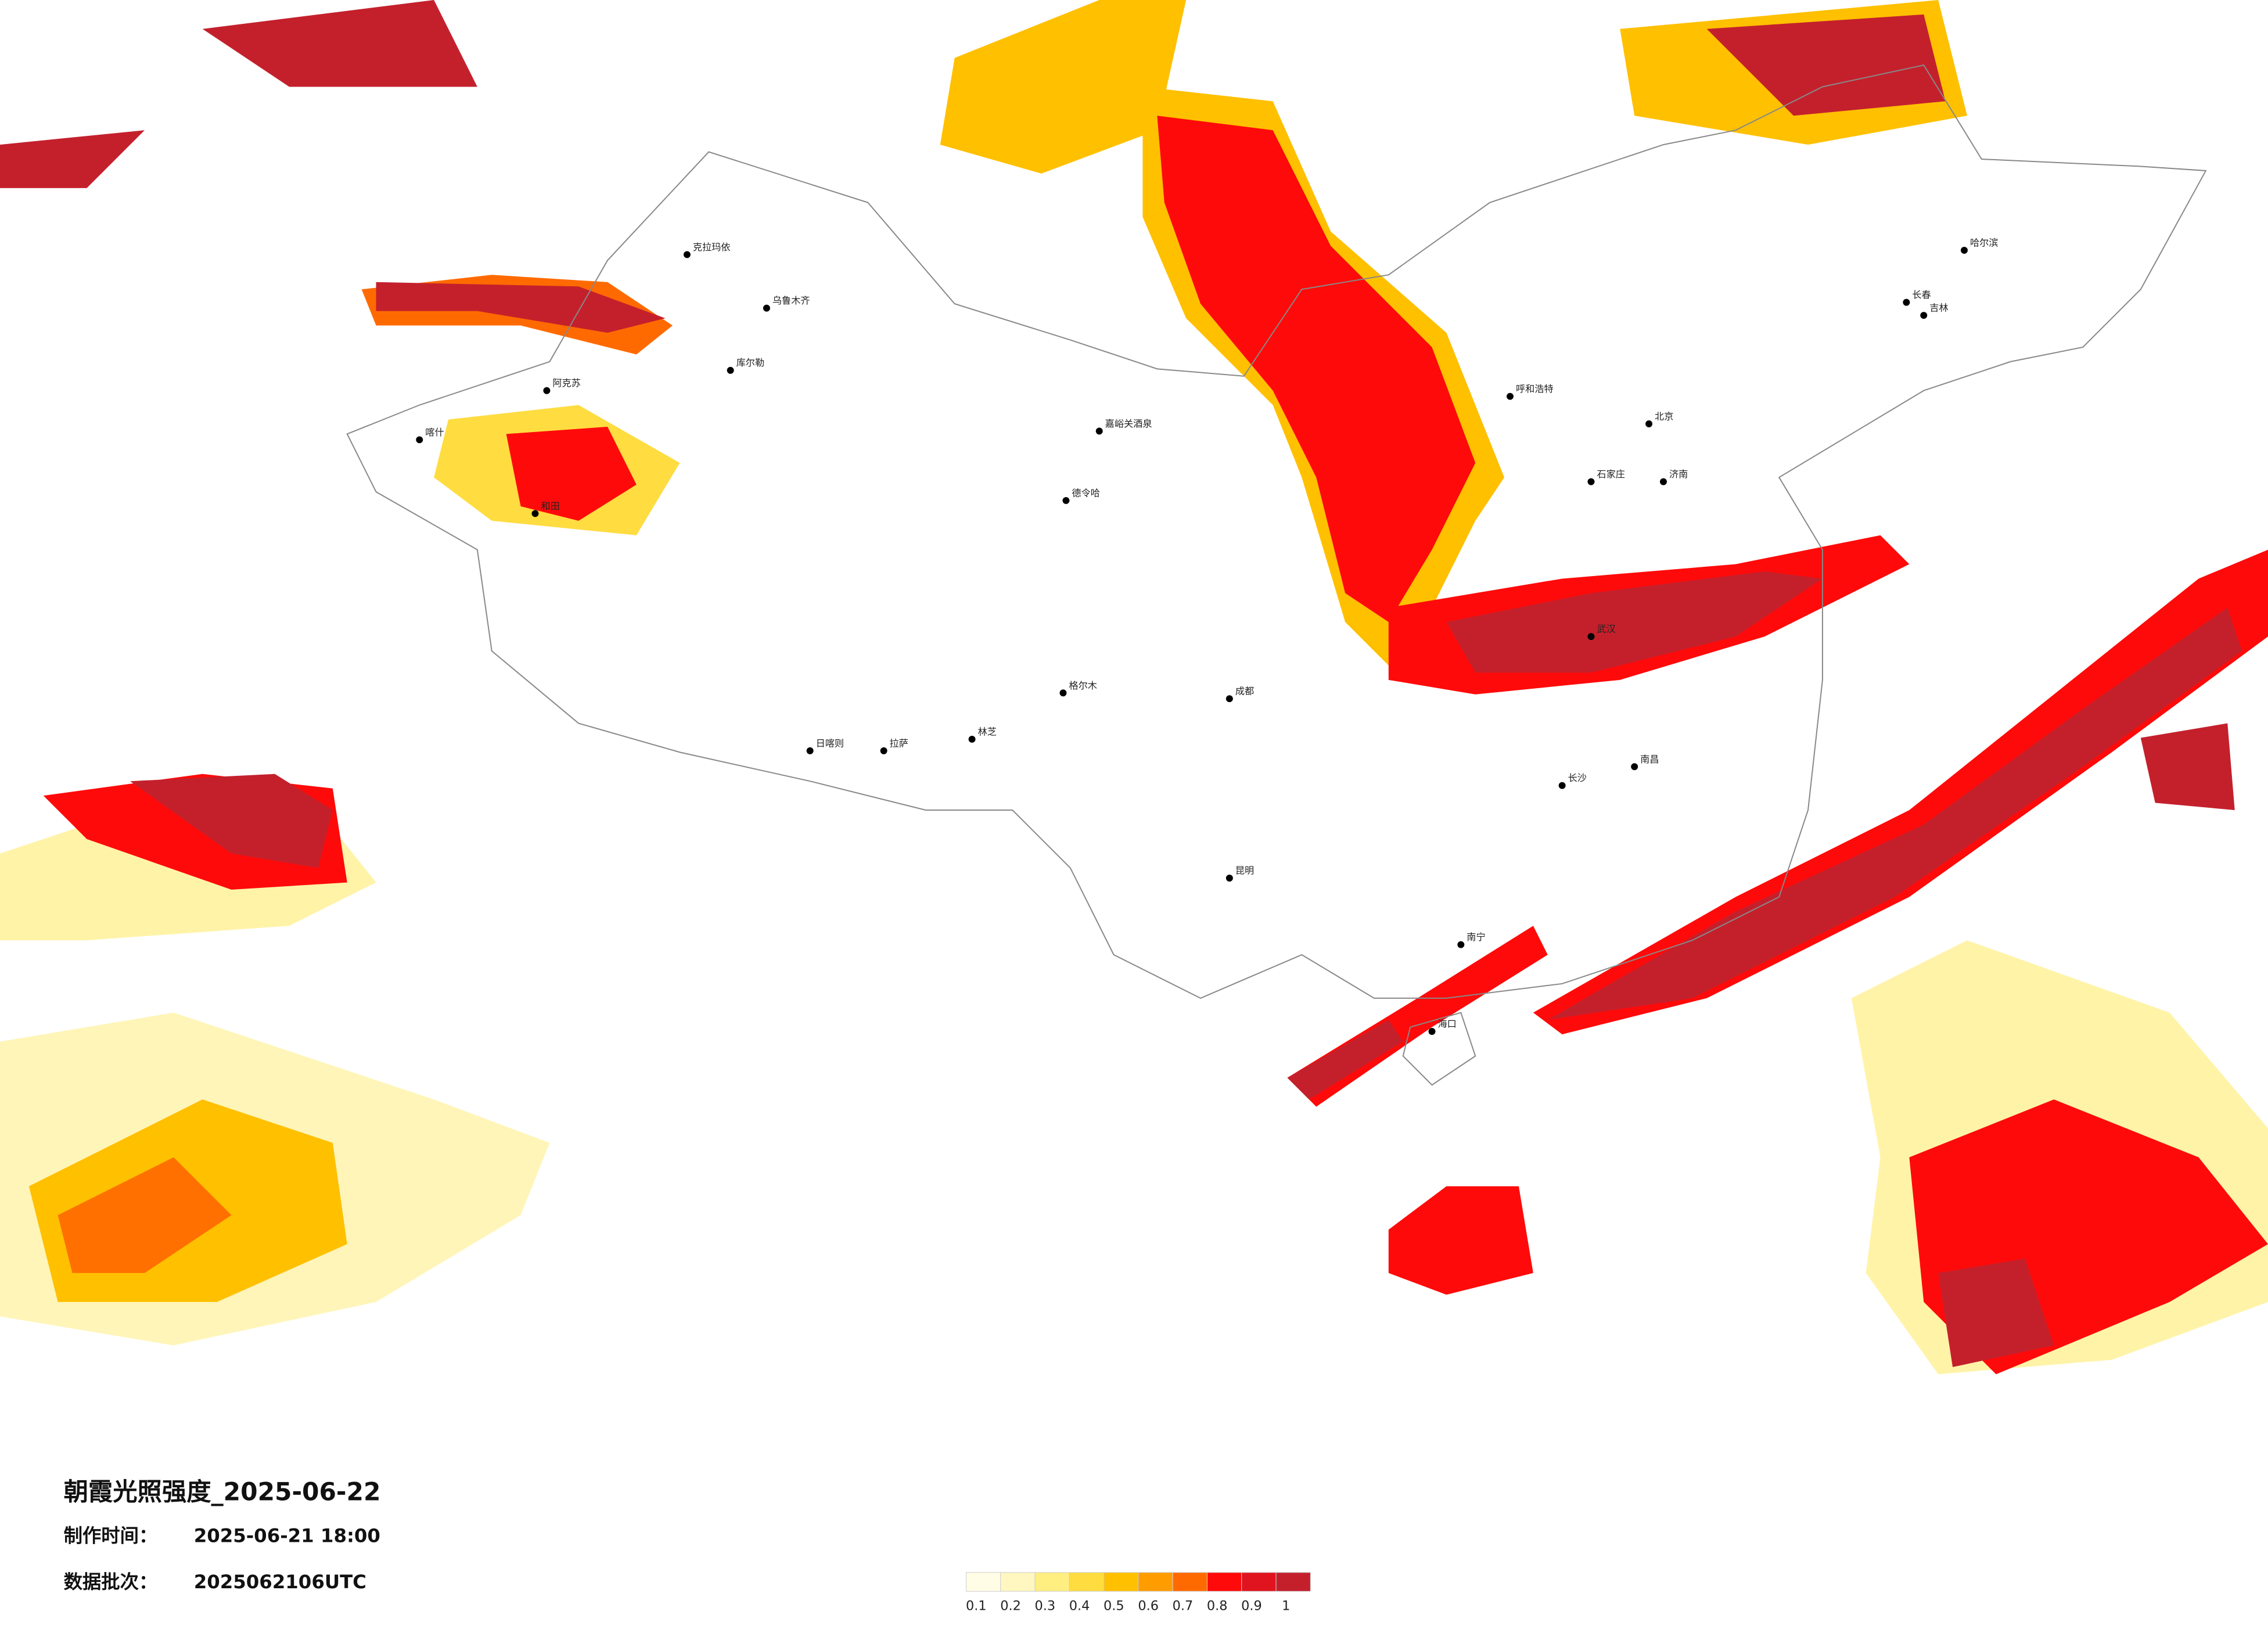 The image size is (2268, 1626). Describe the element at coordinates (1045, 1606) in the screenshot. I see `colorbar-tick-label: 0.3` at that location.